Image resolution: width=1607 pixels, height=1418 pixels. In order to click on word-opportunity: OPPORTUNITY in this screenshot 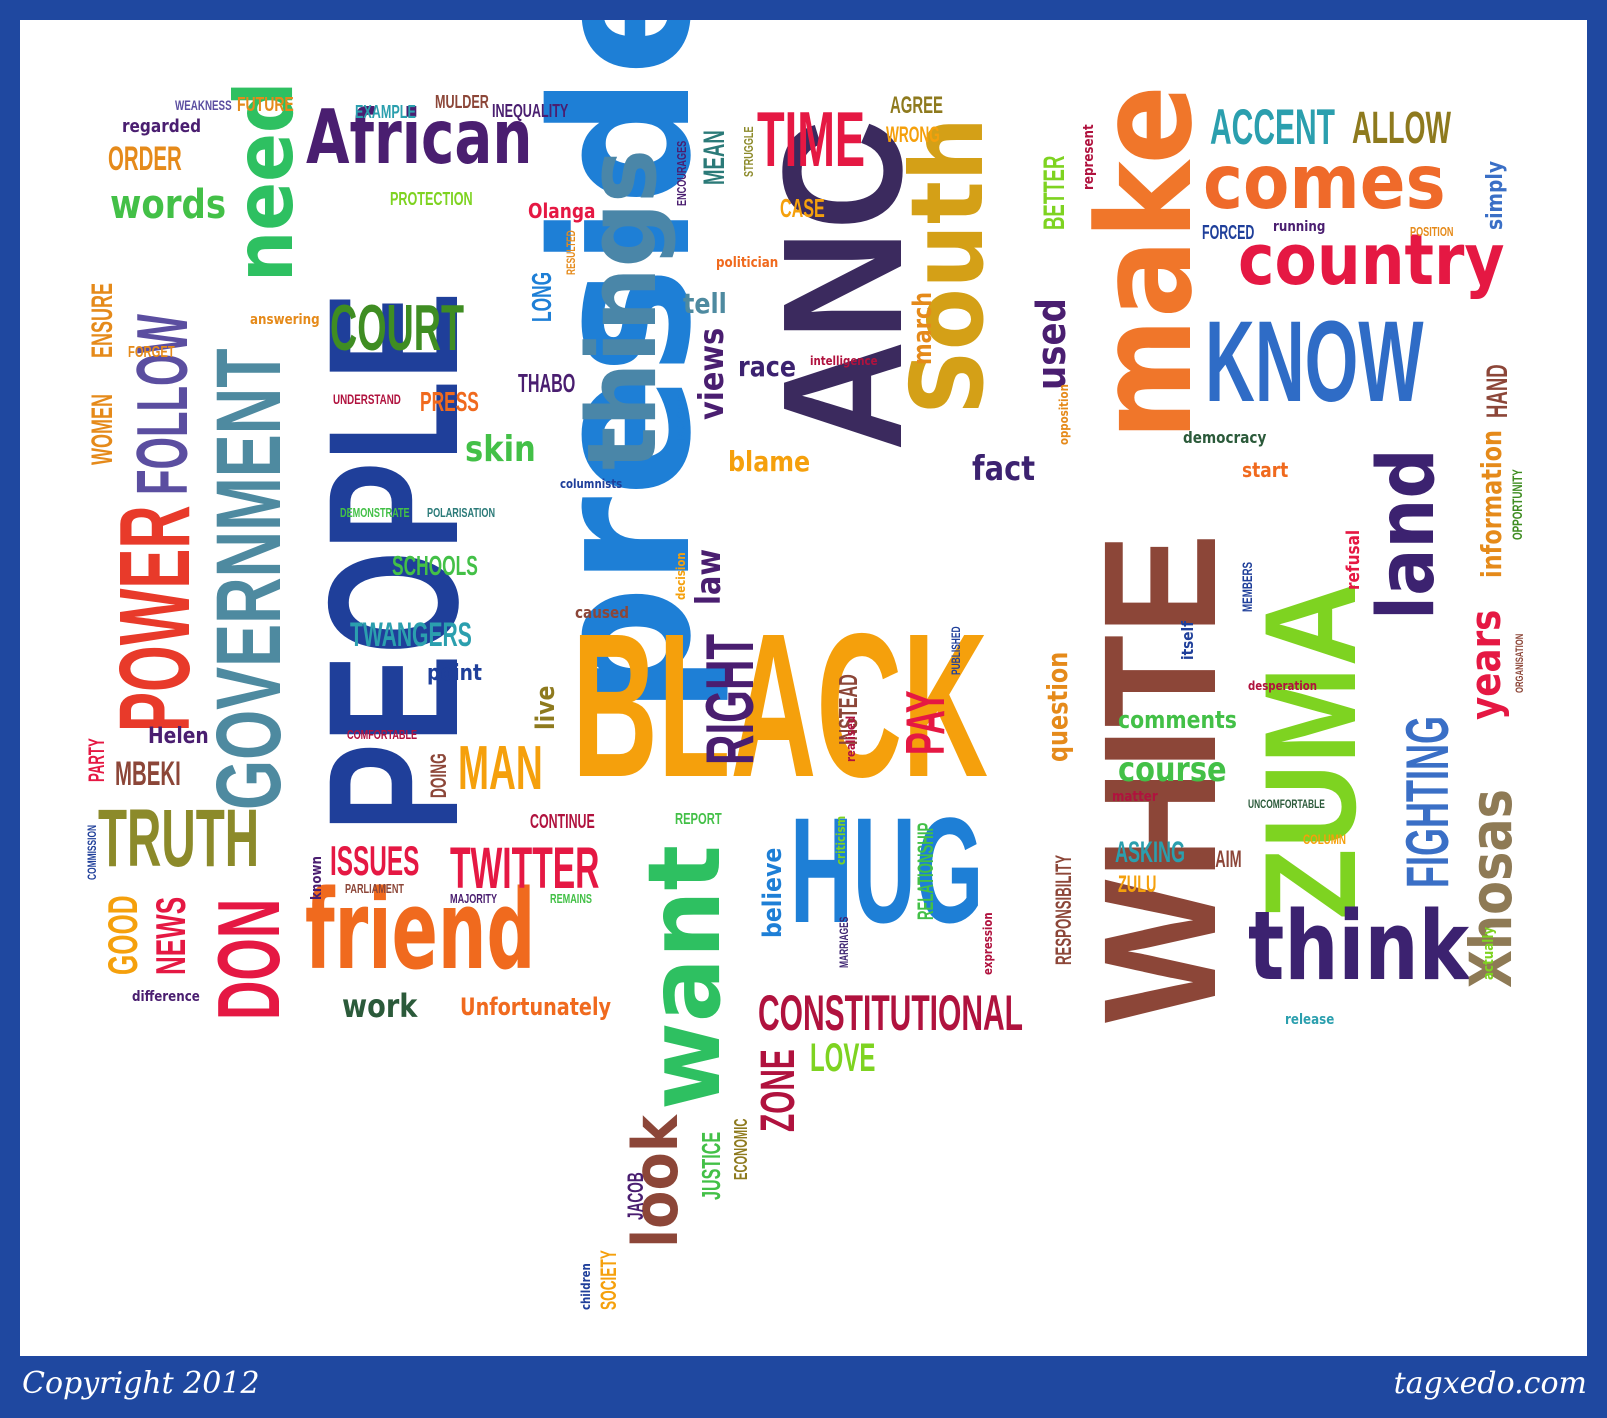, I will do `click(1517, 504)`.